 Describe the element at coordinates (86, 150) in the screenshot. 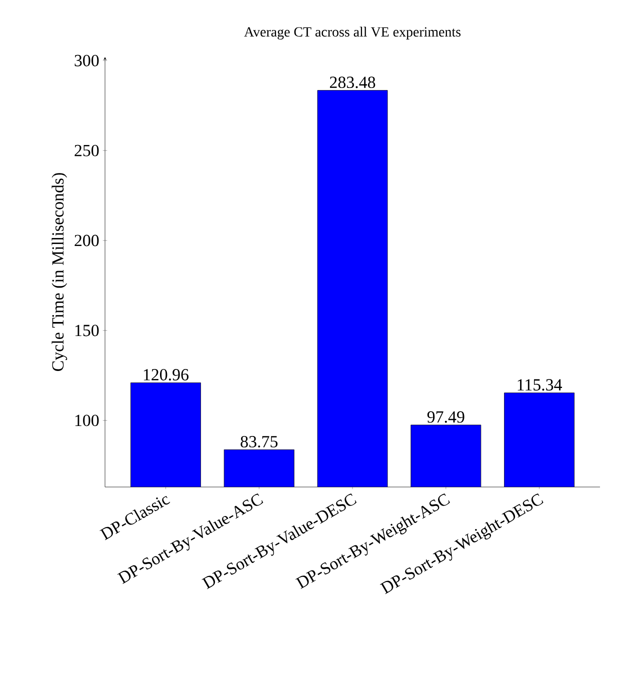

I see `y-tick-label: 250` at that location.